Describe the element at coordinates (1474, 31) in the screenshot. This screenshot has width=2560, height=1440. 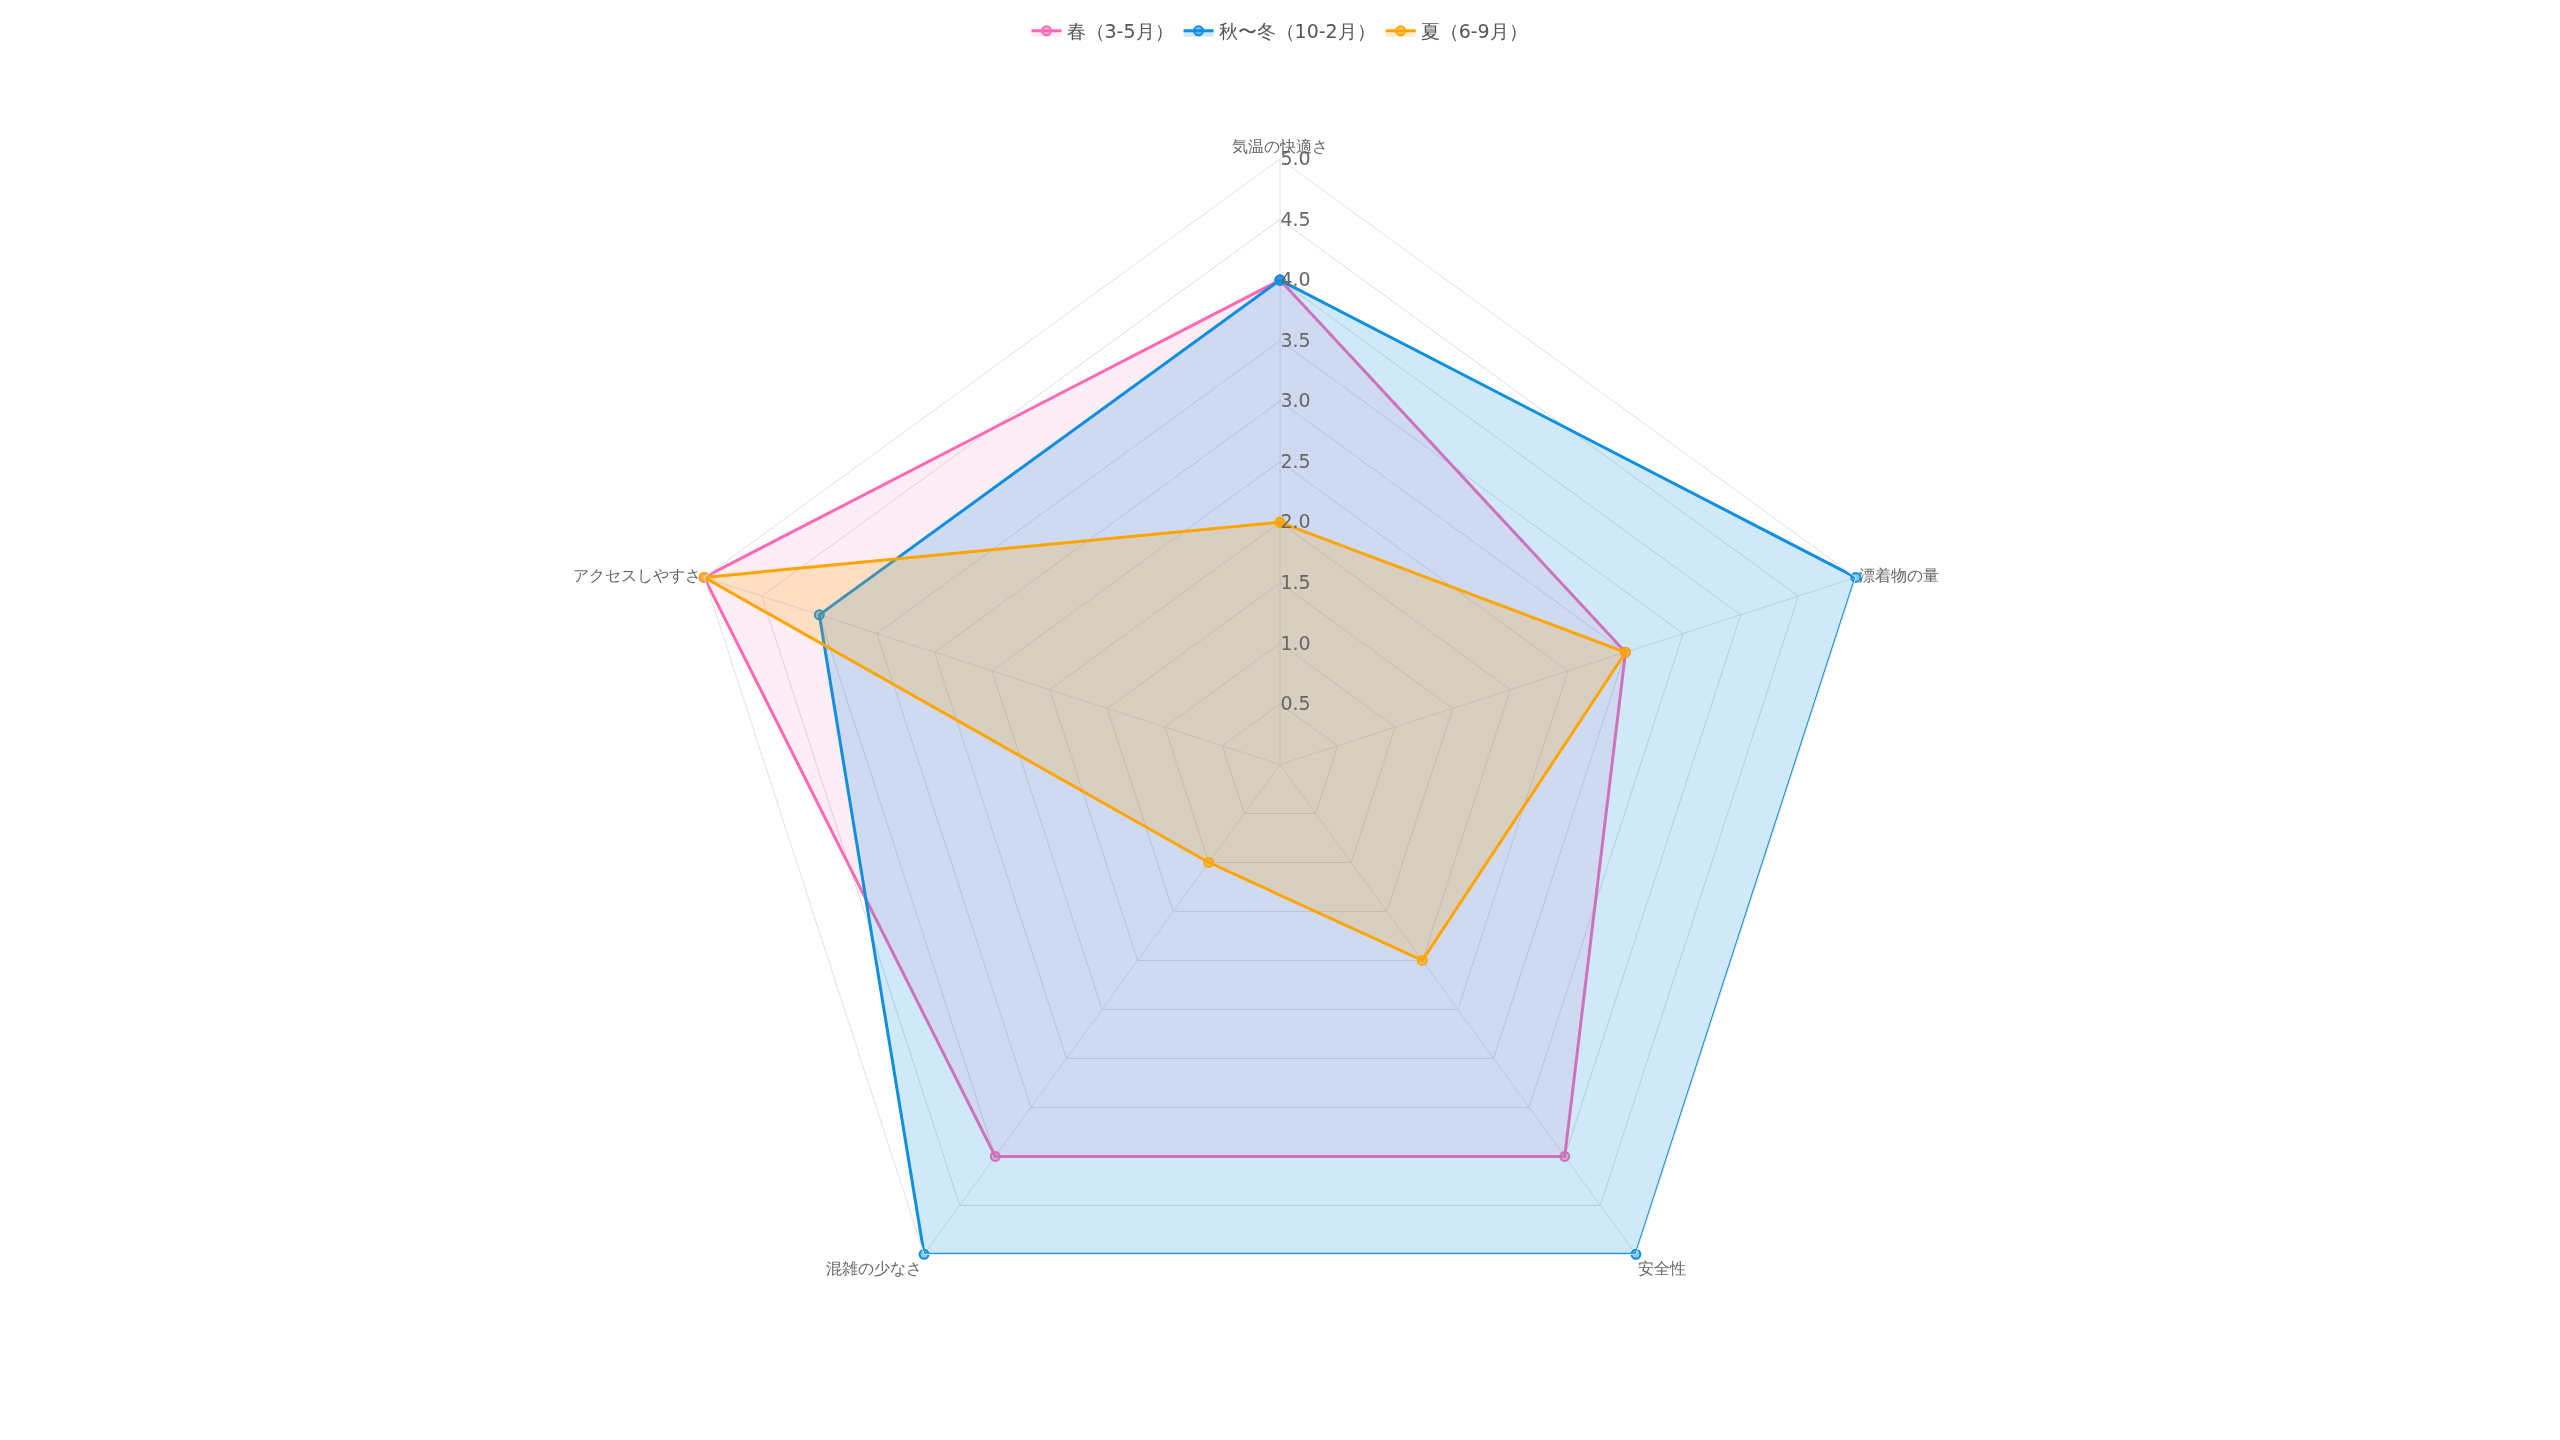
I see `legend-label: 夏（6-9月）` at that location.